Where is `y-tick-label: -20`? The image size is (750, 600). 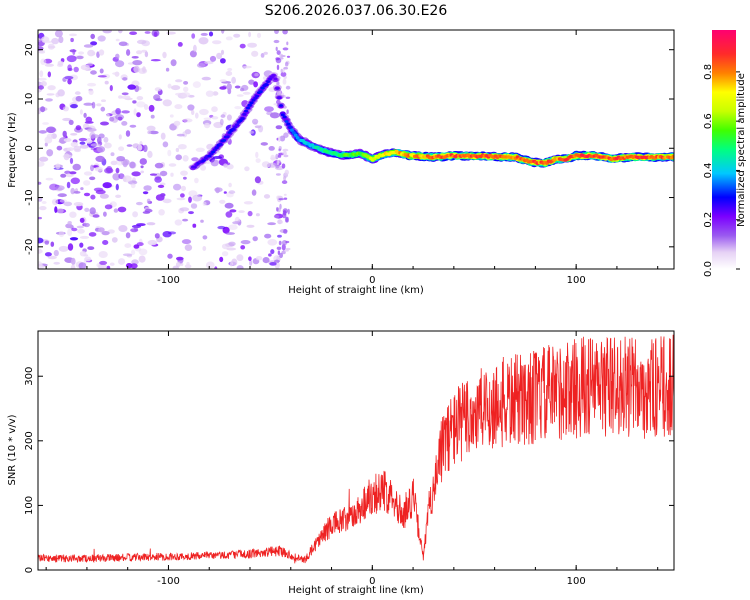 y-tick-label: -20 is located at coordinates (29, 247).